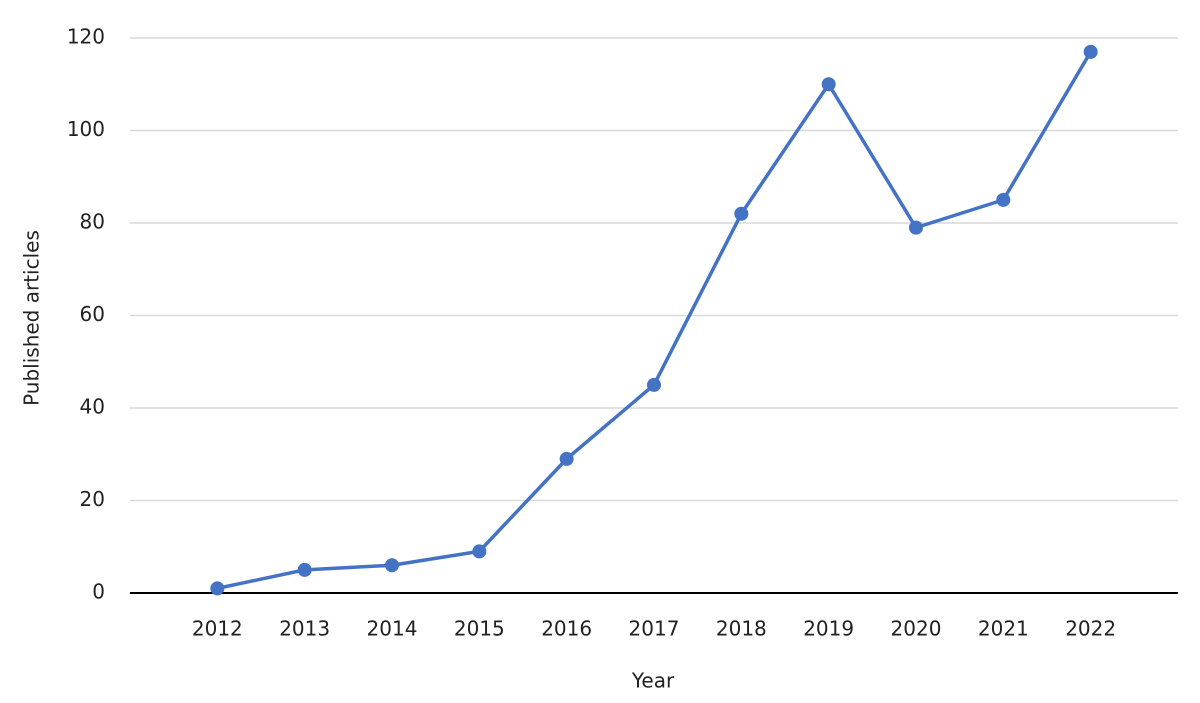  What do you see at coordinates (217, 629) in the screenshot?
I see `x-tick-label: 2012` at bounding box center [217, 629].